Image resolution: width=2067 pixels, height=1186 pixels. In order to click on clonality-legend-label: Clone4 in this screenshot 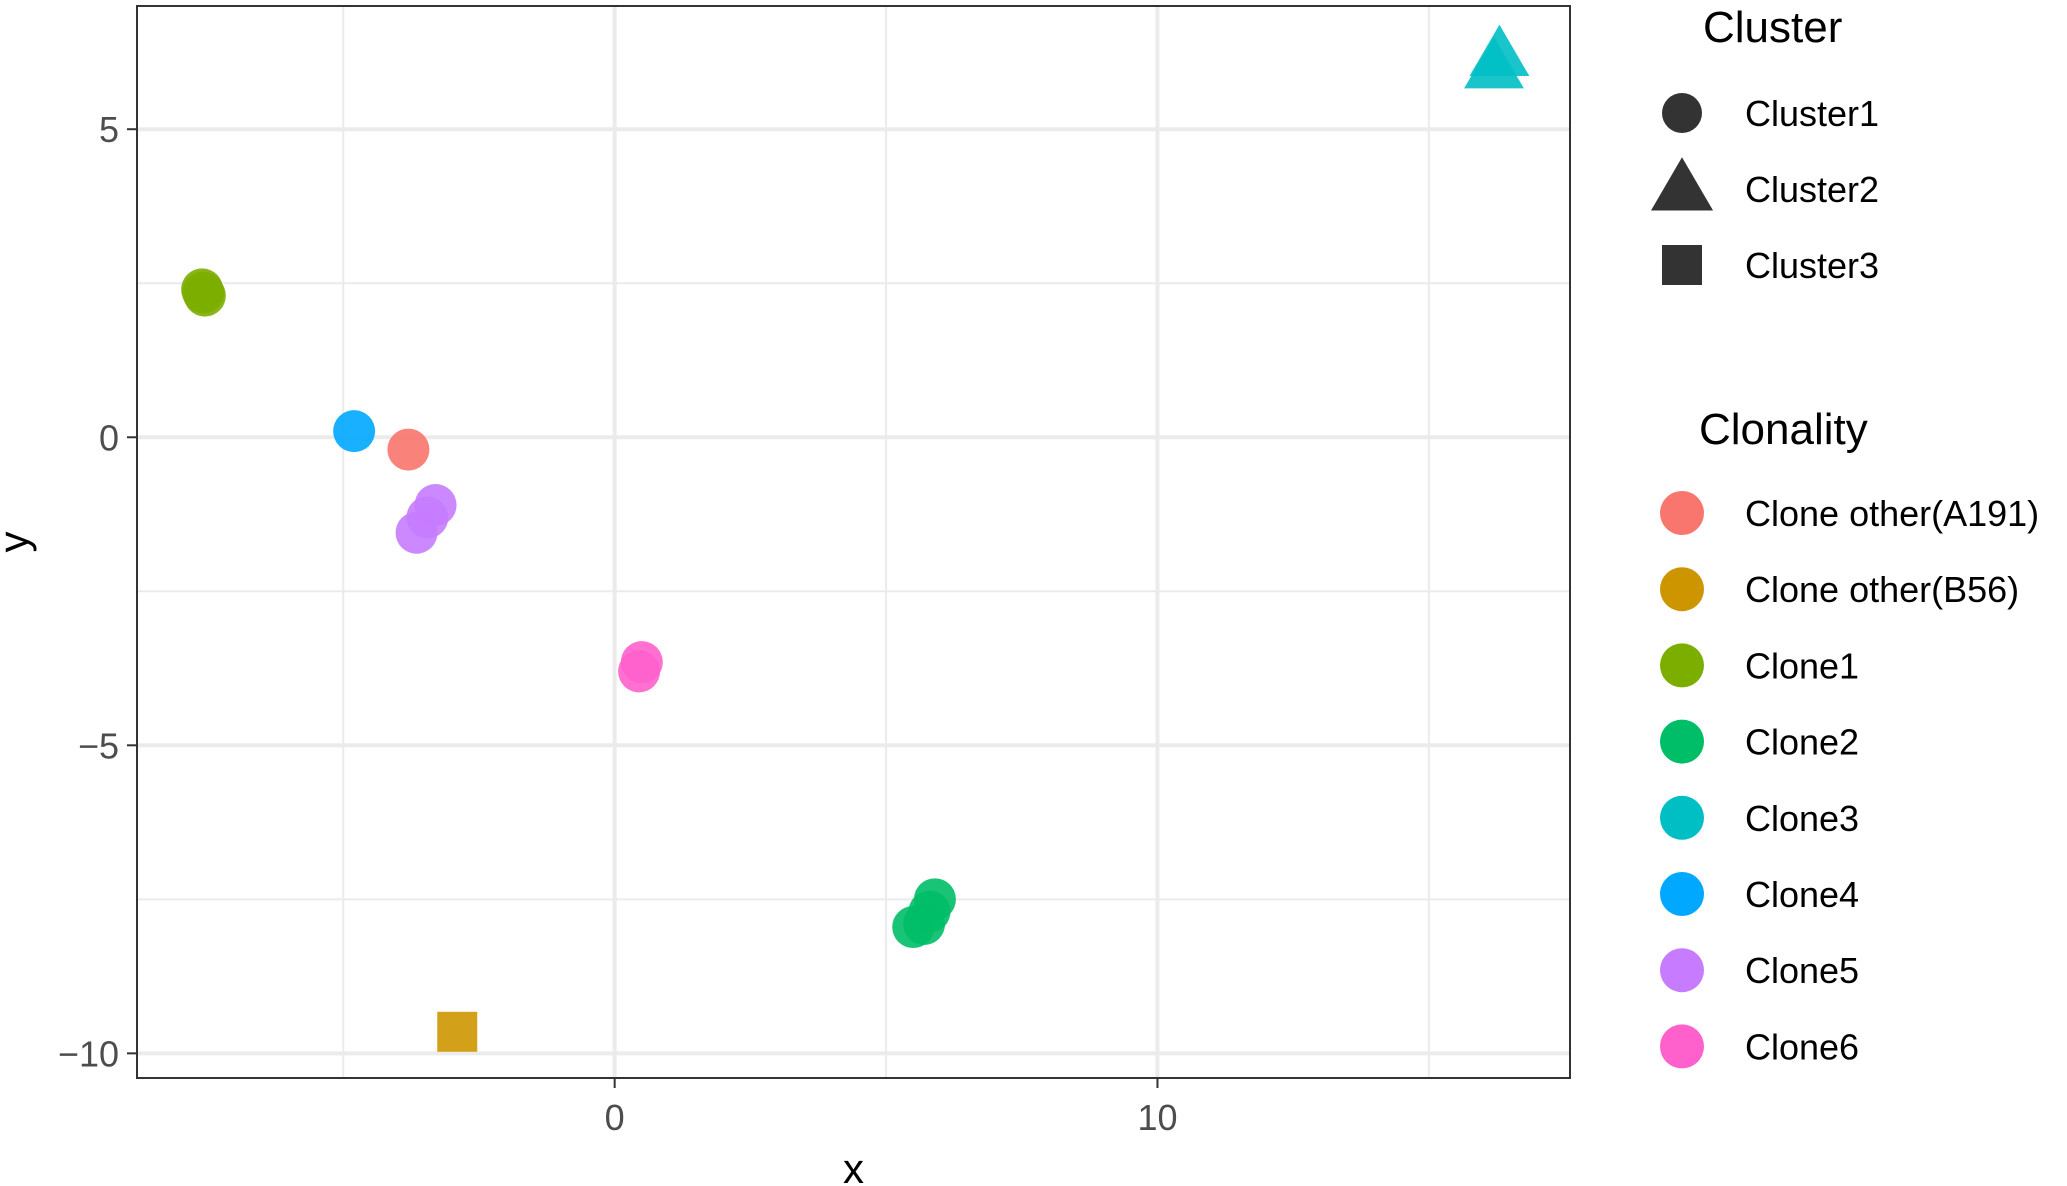, I will do `click(1802, 894)`.